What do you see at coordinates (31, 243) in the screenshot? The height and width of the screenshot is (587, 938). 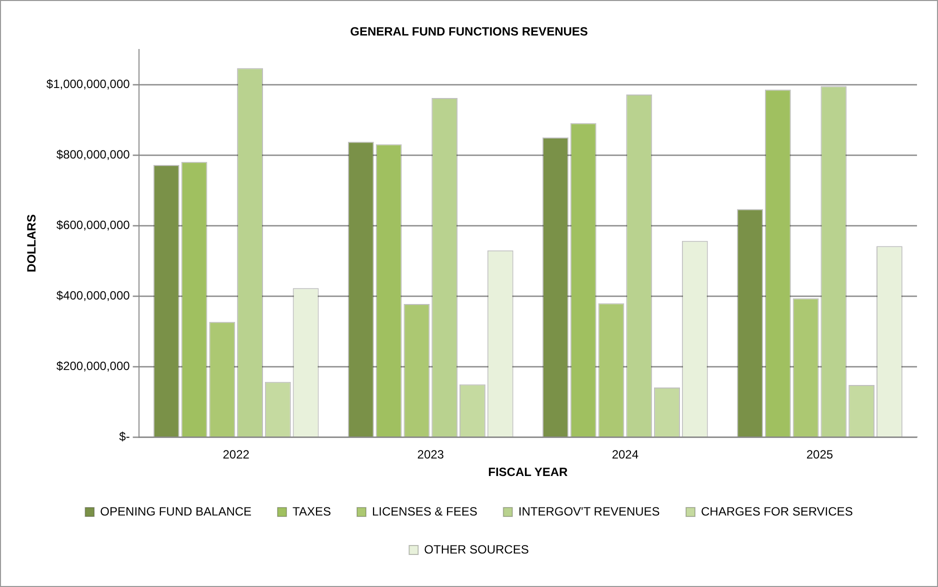 I see `y-axis-title: DOLLARS` at bounding box center [31, 243].